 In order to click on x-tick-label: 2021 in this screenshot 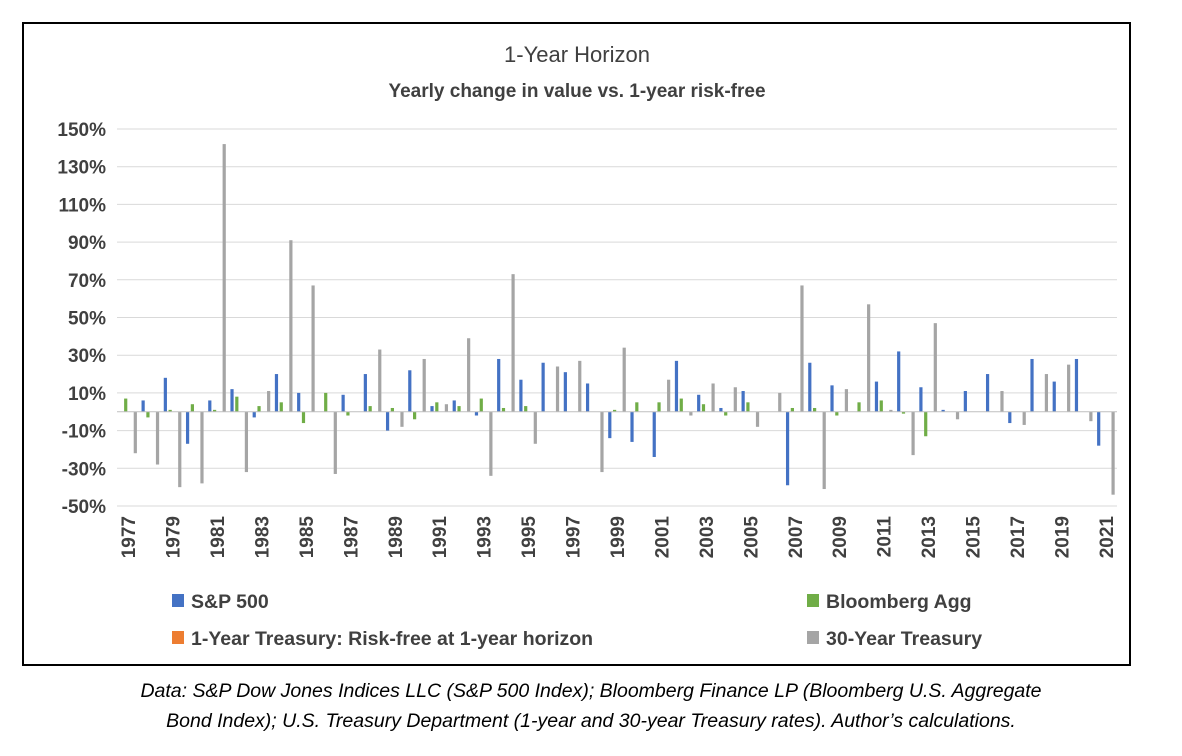, I will do `click(1107, 537)`.